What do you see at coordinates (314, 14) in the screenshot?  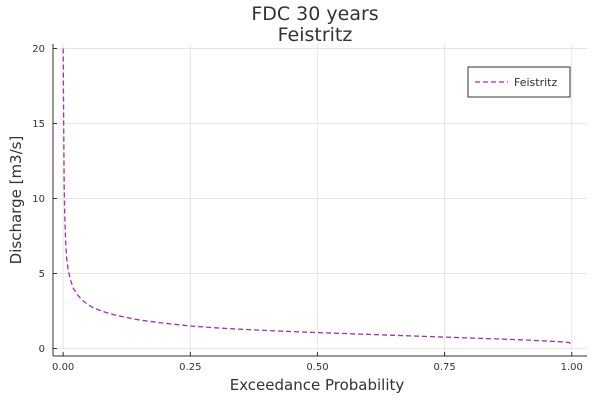 I see `chart-title: FDC 30 years` at bounding box center [314, 14].